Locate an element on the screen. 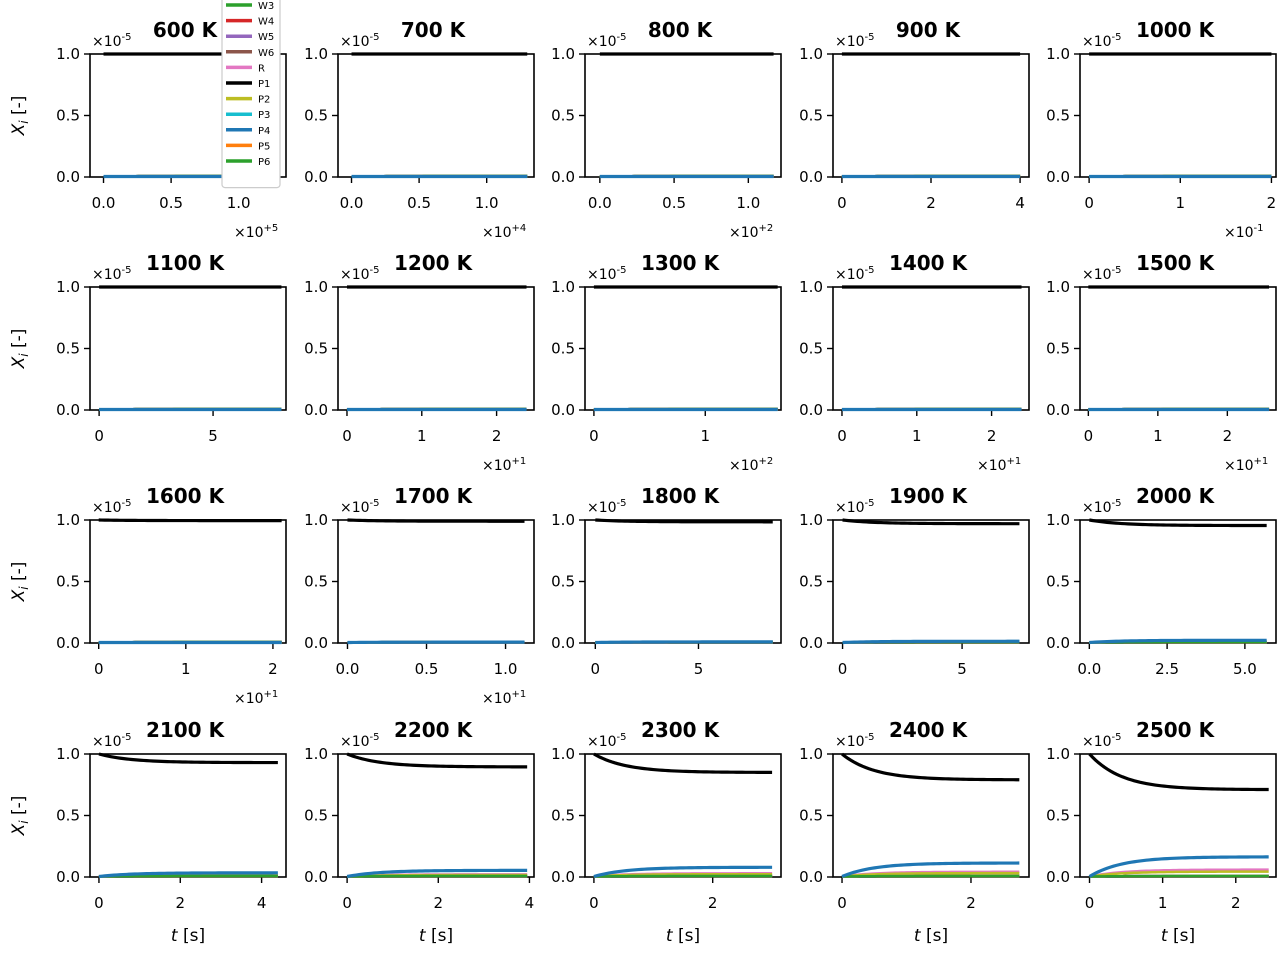 The height and width of the screenshot is (960, 1280). x-tick-label: 4 is located at coordinates (262, 903).